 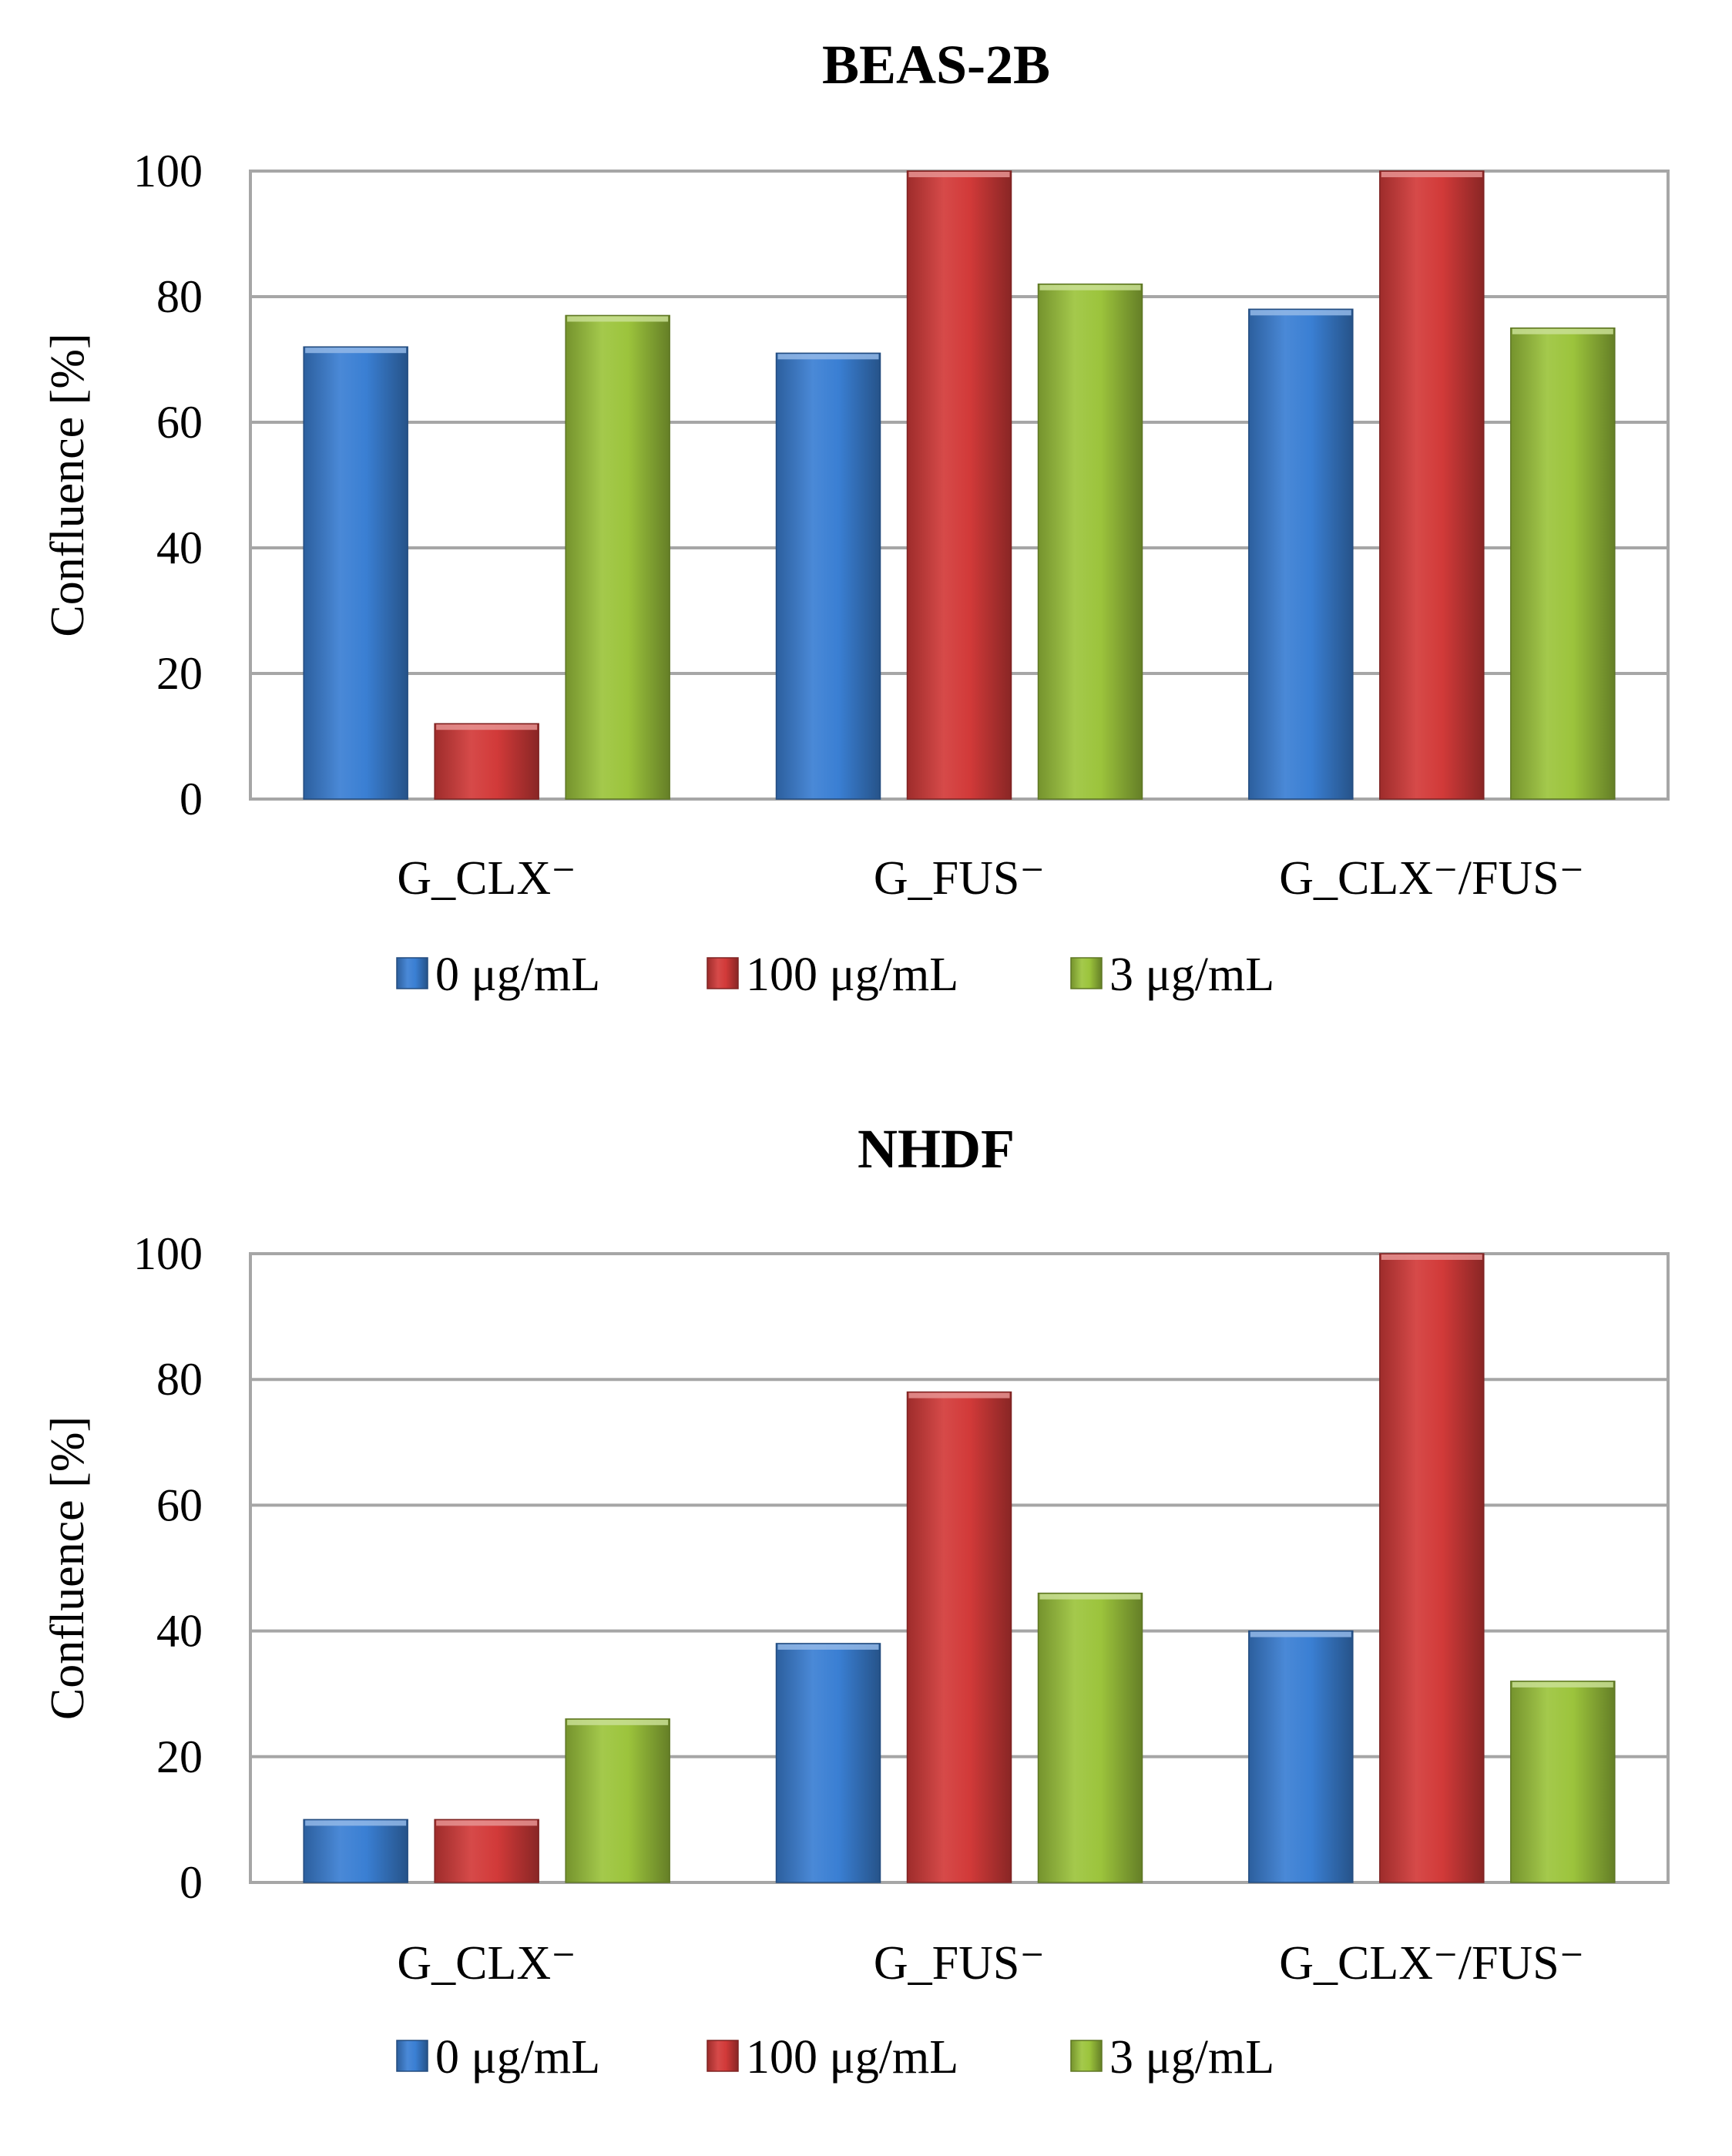 What do you see at coordinates (936, 65) in the screenshot?
I see `chart-title: BEAS-2B` at bounding box center [936, 65].